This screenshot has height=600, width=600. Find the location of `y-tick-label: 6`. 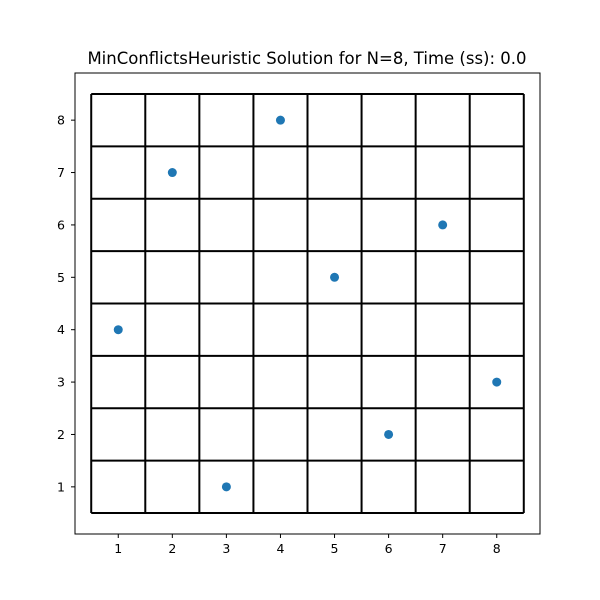

y-tick-label: 6 is located at coordinates (61, 224).